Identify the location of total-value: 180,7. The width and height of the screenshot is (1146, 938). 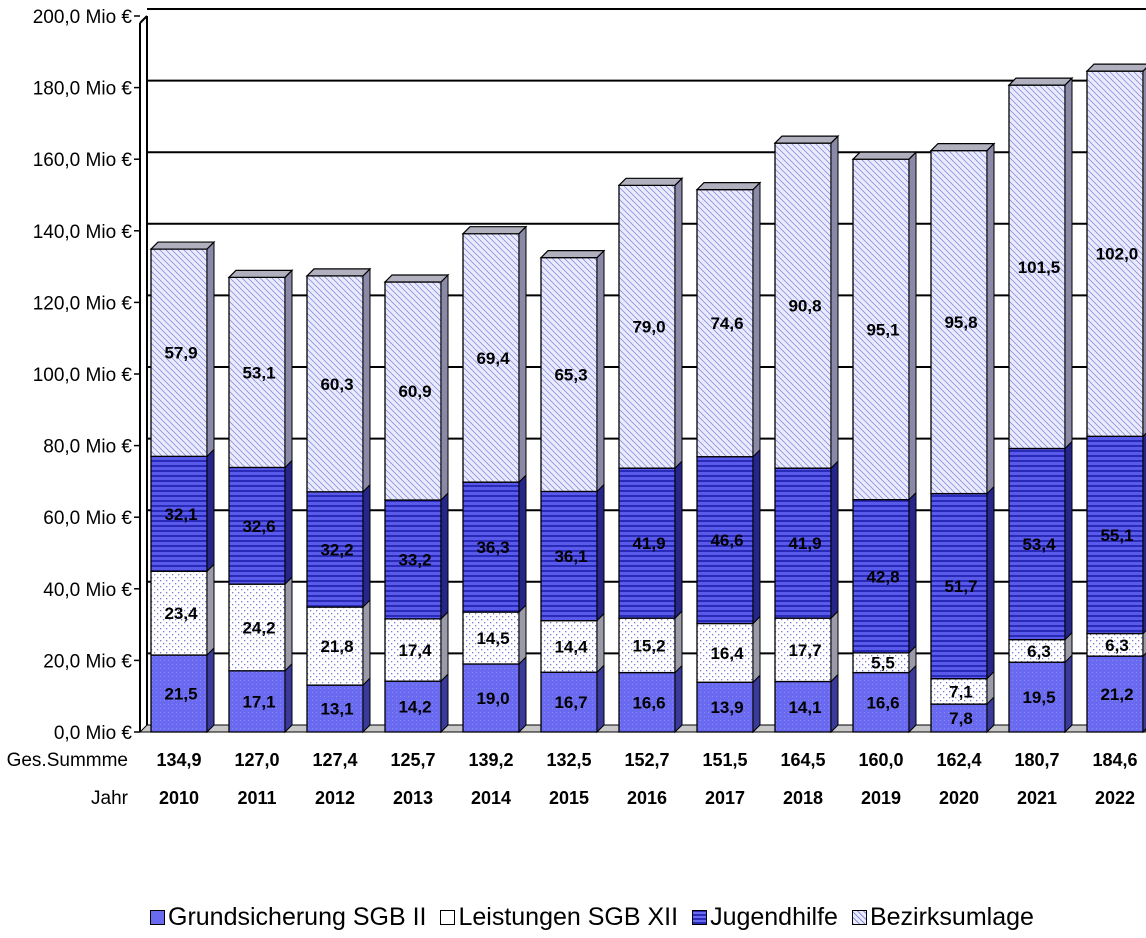
(1036, 760).